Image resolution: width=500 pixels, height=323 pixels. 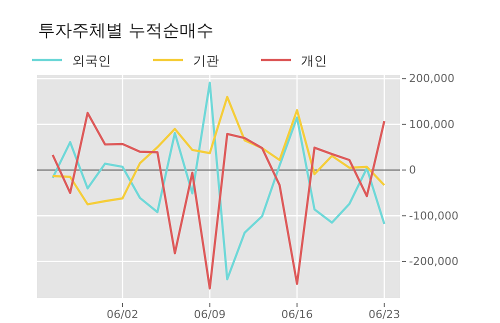 What do you see at coordinates (431, 79) in the screenshot?
I see `y-tick-label: 200,000` at bounding box center [431, 79].